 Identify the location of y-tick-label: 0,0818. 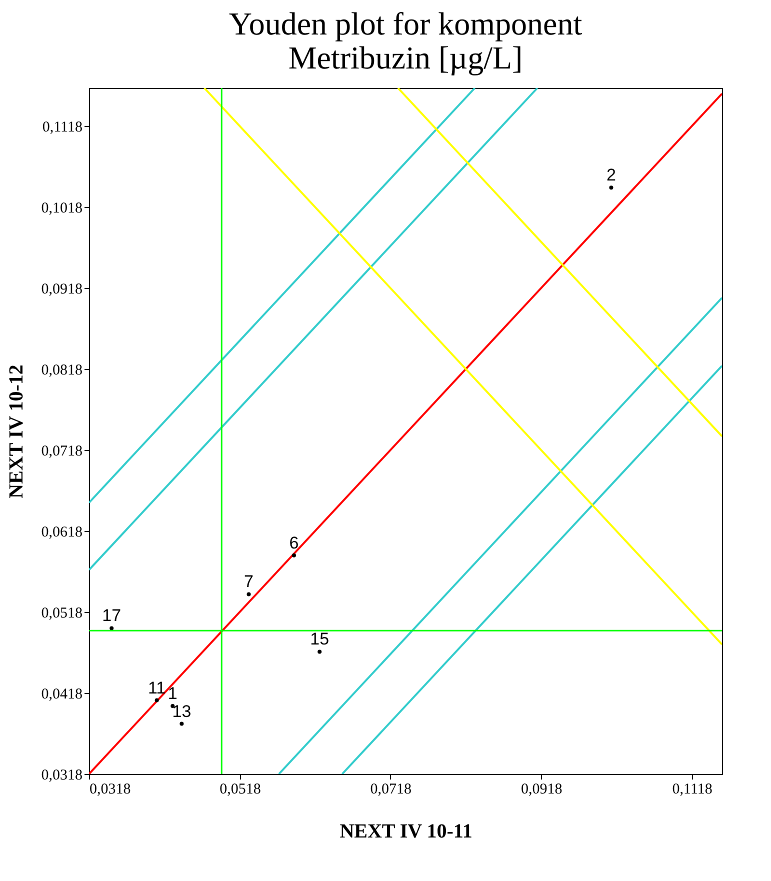
(61, 370).